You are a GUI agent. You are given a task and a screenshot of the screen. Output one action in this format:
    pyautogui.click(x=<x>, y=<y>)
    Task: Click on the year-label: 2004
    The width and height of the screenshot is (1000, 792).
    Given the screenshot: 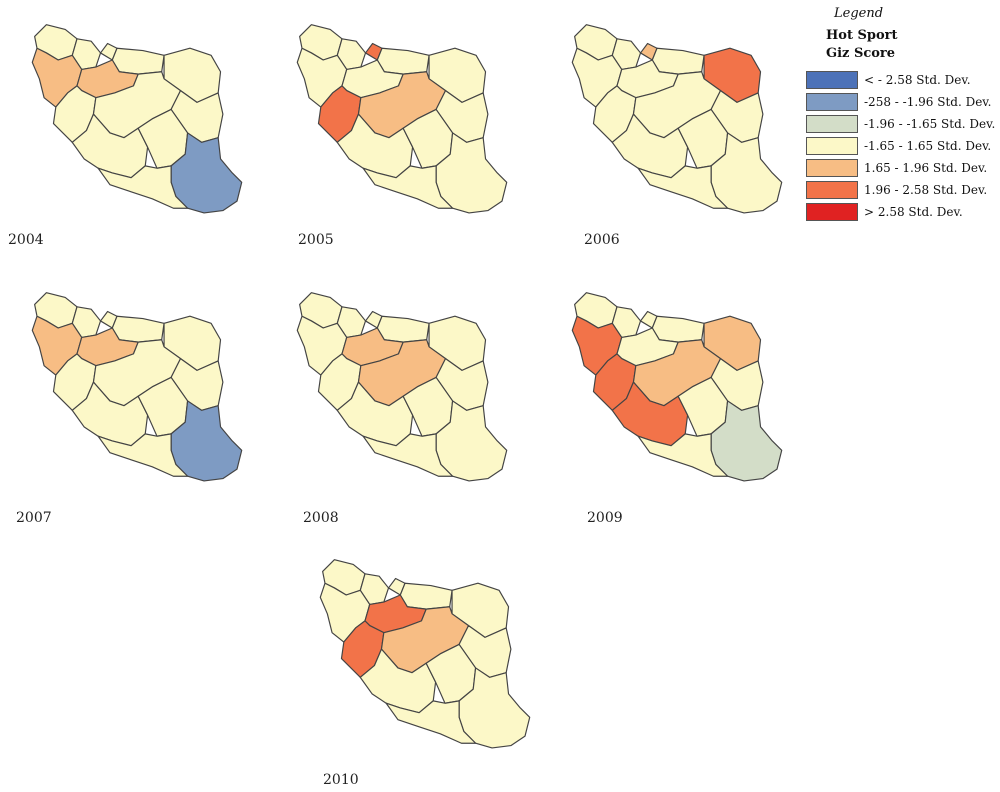 What is the action you would take?
    pyautogui.click(x=26, y=240)
    